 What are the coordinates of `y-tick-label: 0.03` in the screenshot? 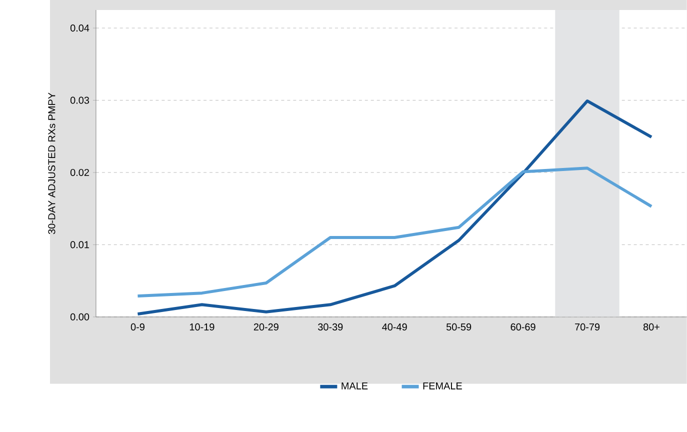 It's located at (80, 100).